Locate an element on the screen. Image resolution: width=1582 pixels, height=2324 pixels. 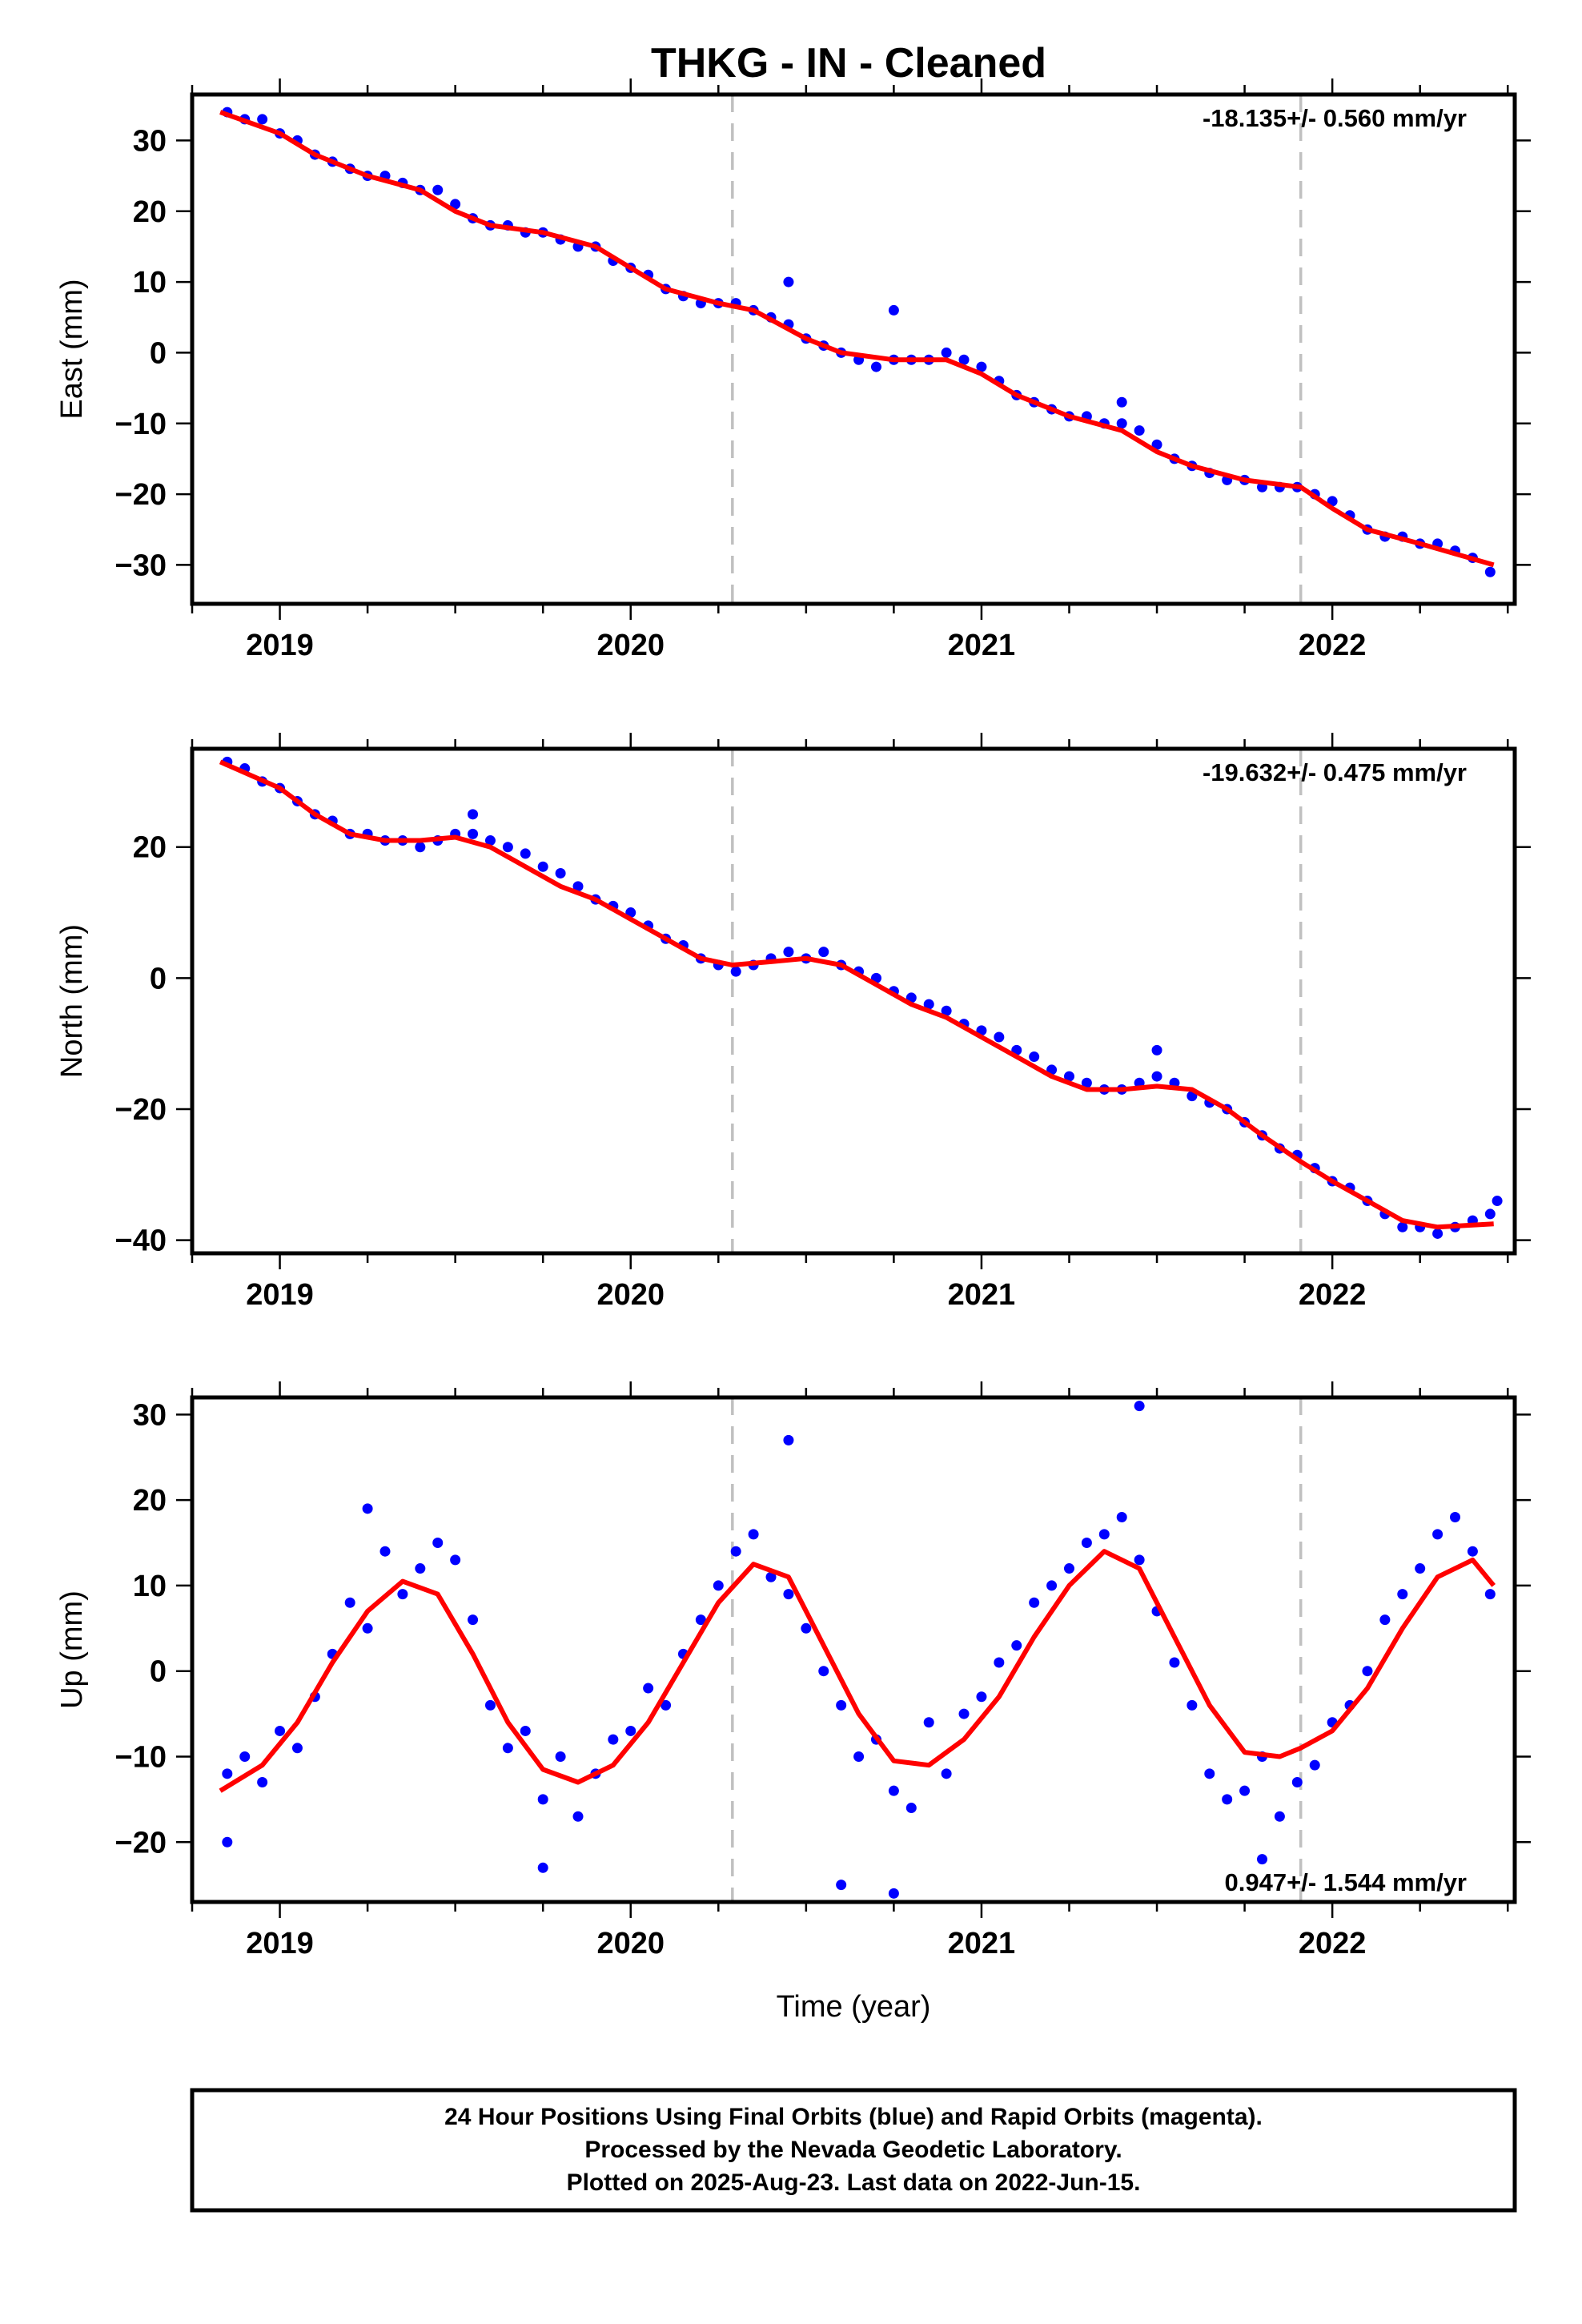
y-tick-label: 20 is located at coordinates (150, 212).